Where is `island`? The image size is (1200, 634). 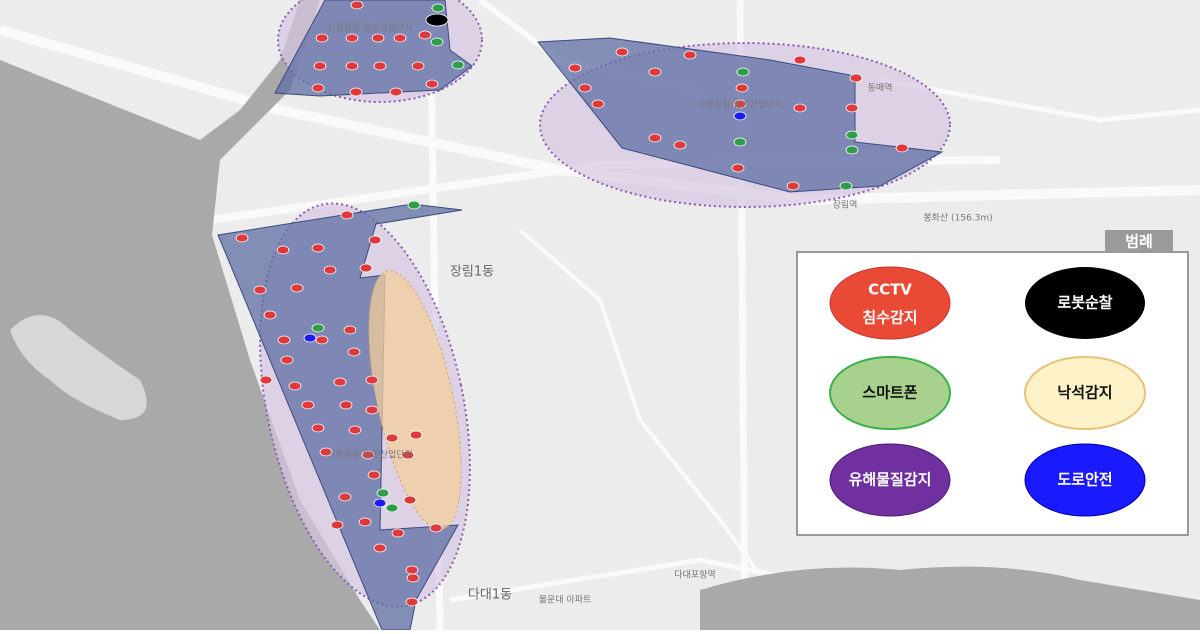
island is located at coordinates (78, 367).